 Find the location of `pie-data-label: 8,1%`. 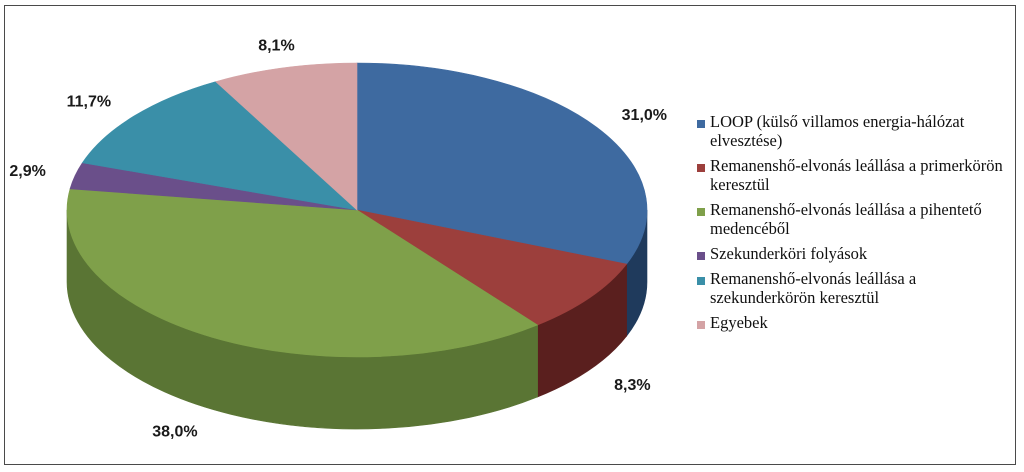

pie-data-label: 8,1% is located at coordinates (276, 46).